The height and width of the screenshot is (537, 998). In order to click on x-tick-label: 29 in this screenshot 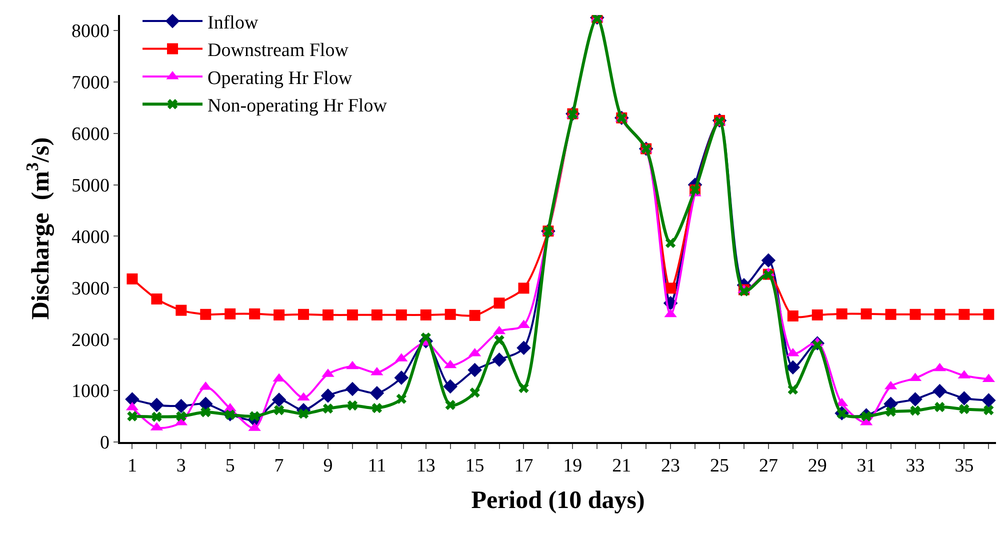, I will do `click(817, 466)`.